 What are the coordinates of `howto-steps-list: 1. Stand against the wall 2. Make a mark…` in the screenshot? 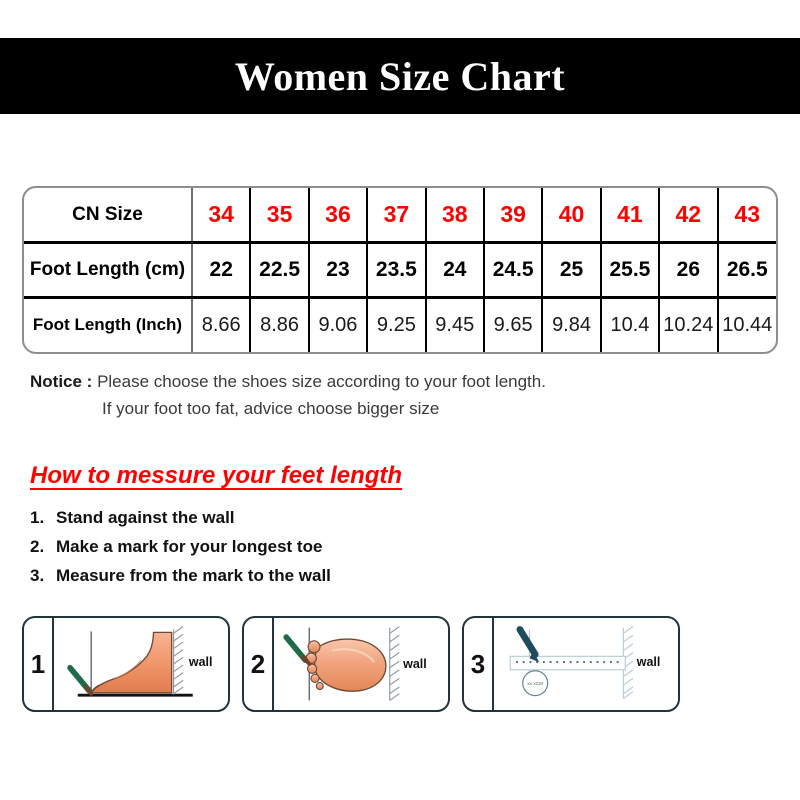 It's located at (270, 551).